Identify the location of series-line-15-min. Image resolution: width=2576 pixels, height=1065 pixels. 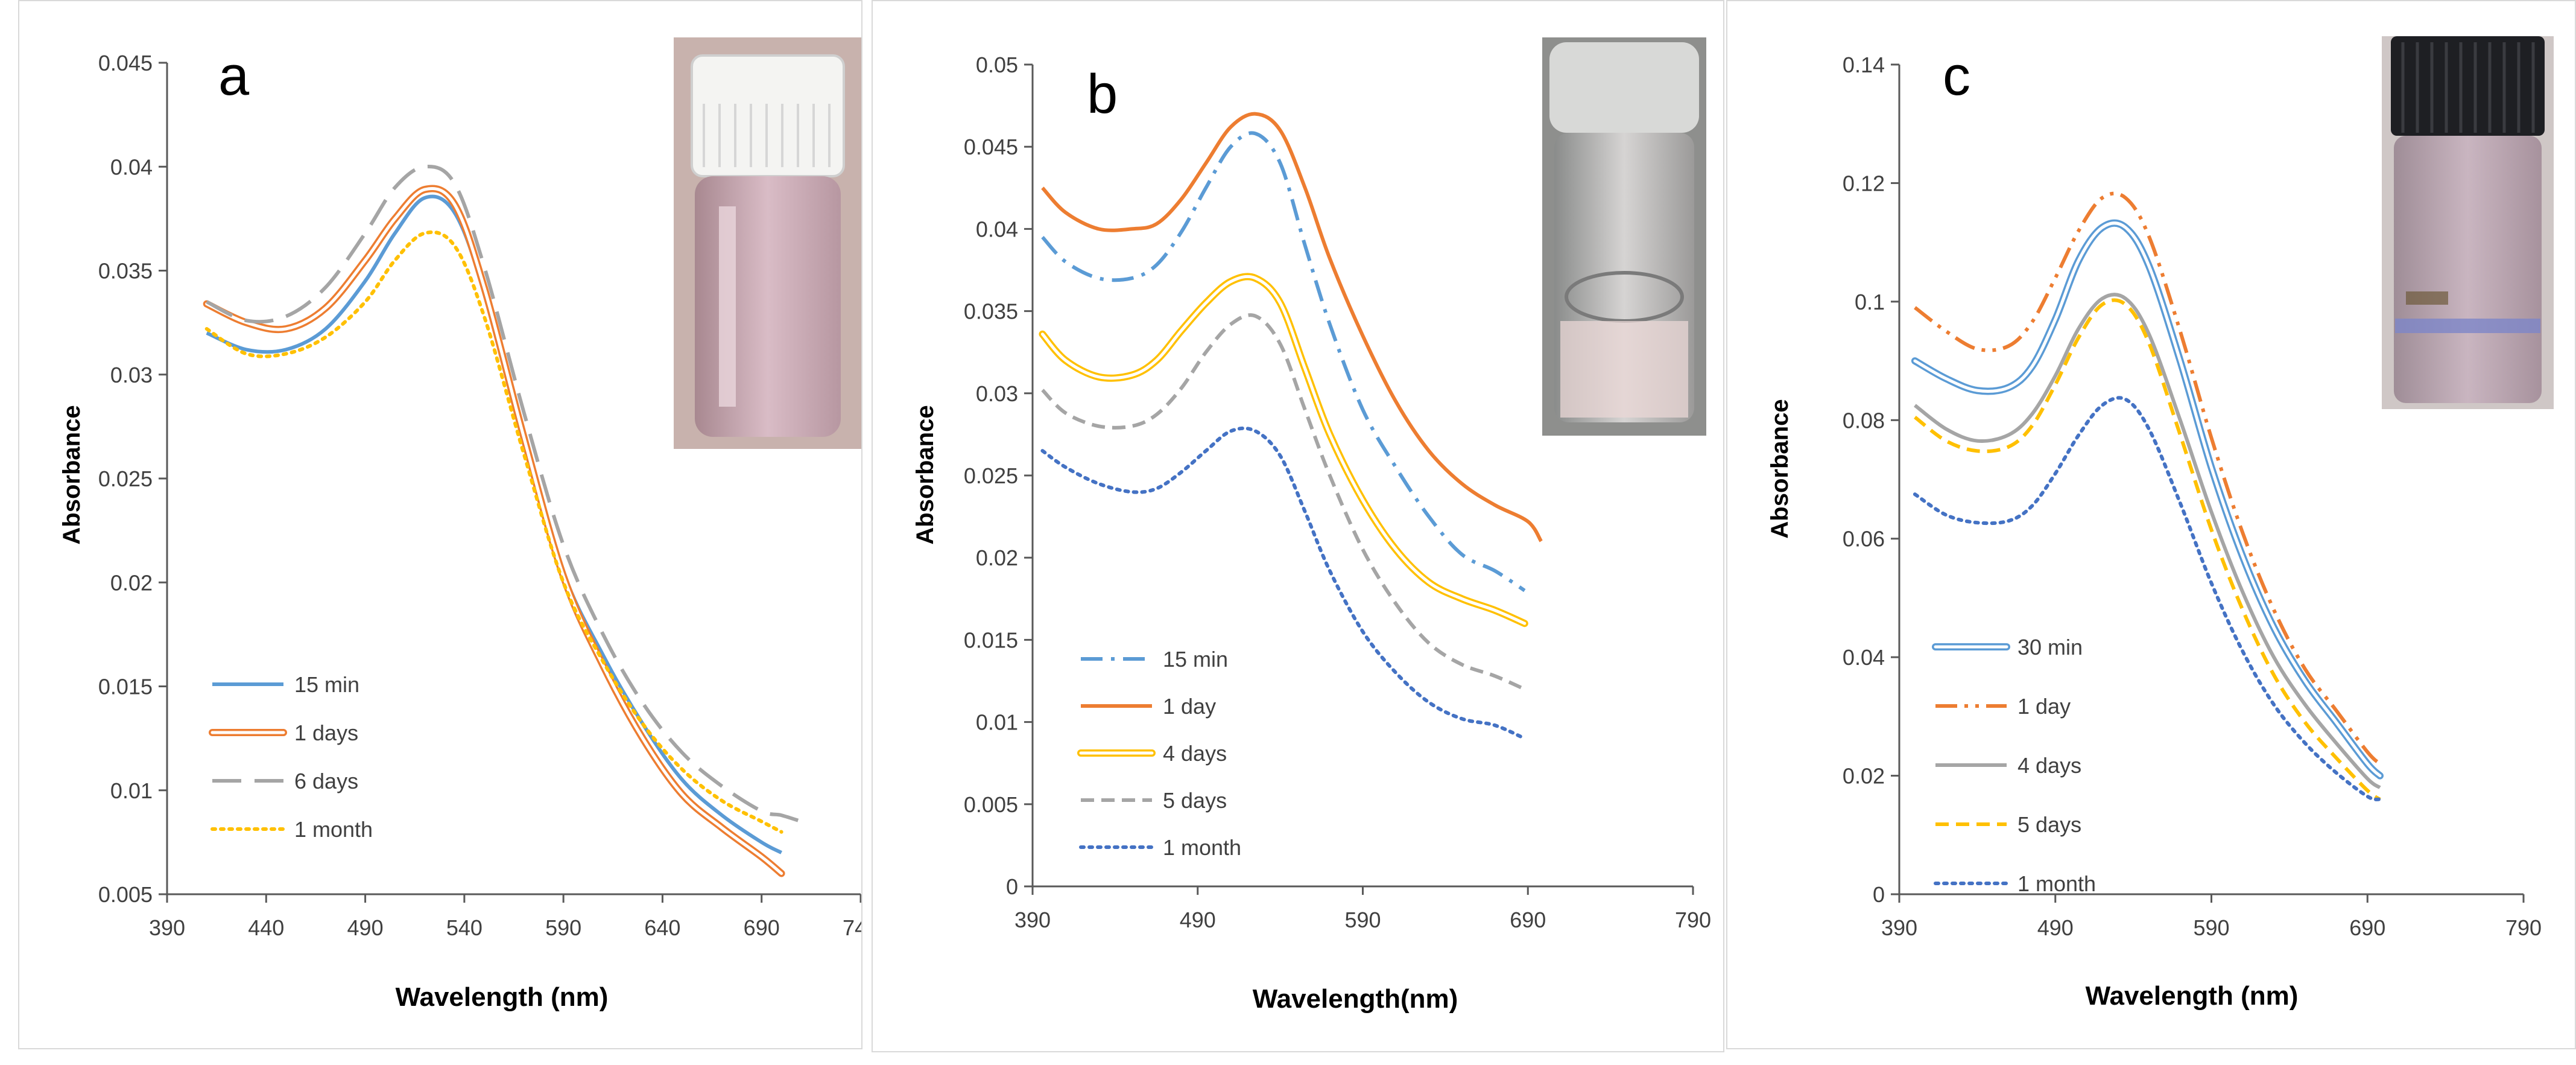
(1283, 362).